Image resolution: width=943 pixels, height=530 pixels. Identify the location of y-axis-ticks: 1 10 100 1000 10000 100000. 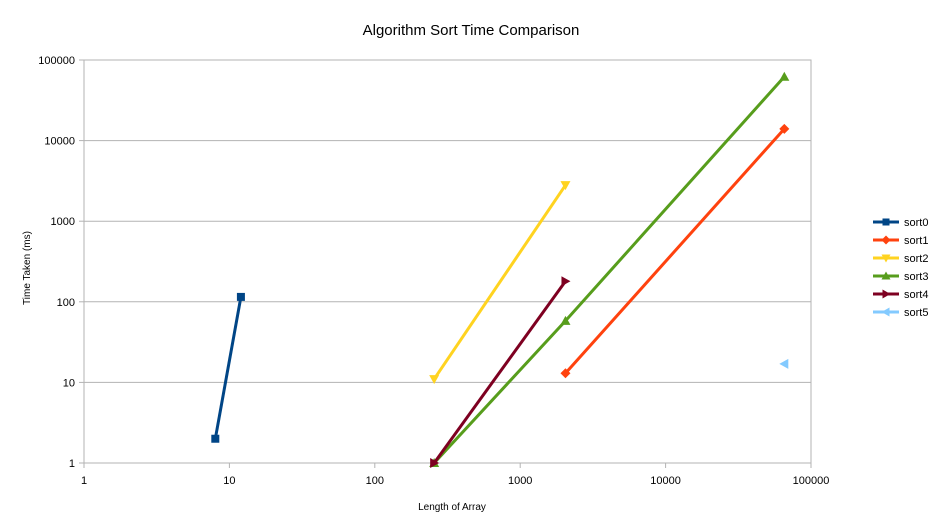
(61, 262).